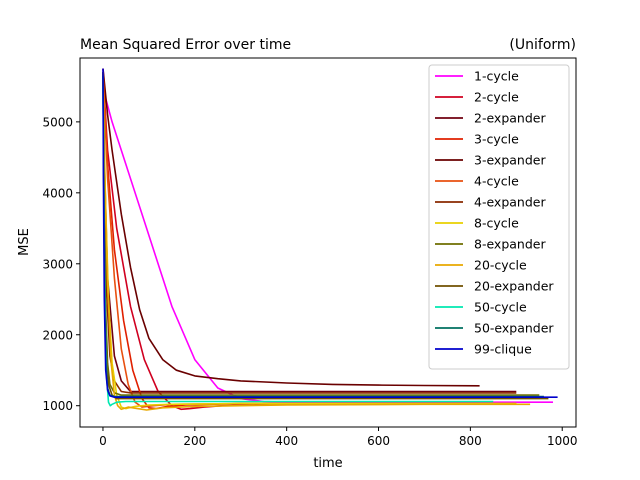  Describe the element at coordinates (510, 160) in the screenshot. I see `legend-label: 3-expander` at that location.